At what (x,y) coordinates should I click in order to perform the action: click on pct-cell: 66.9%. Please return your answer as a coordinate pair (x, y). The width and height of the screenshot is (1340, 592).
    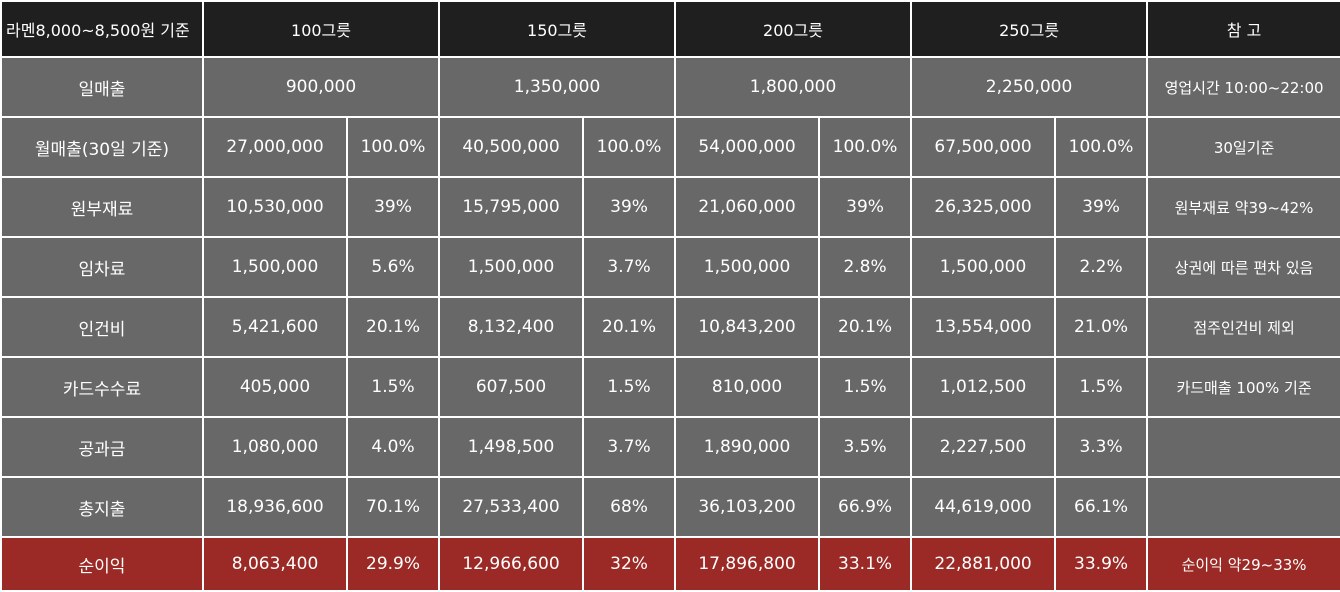
    Looking at the image, I should click on (865, 507).